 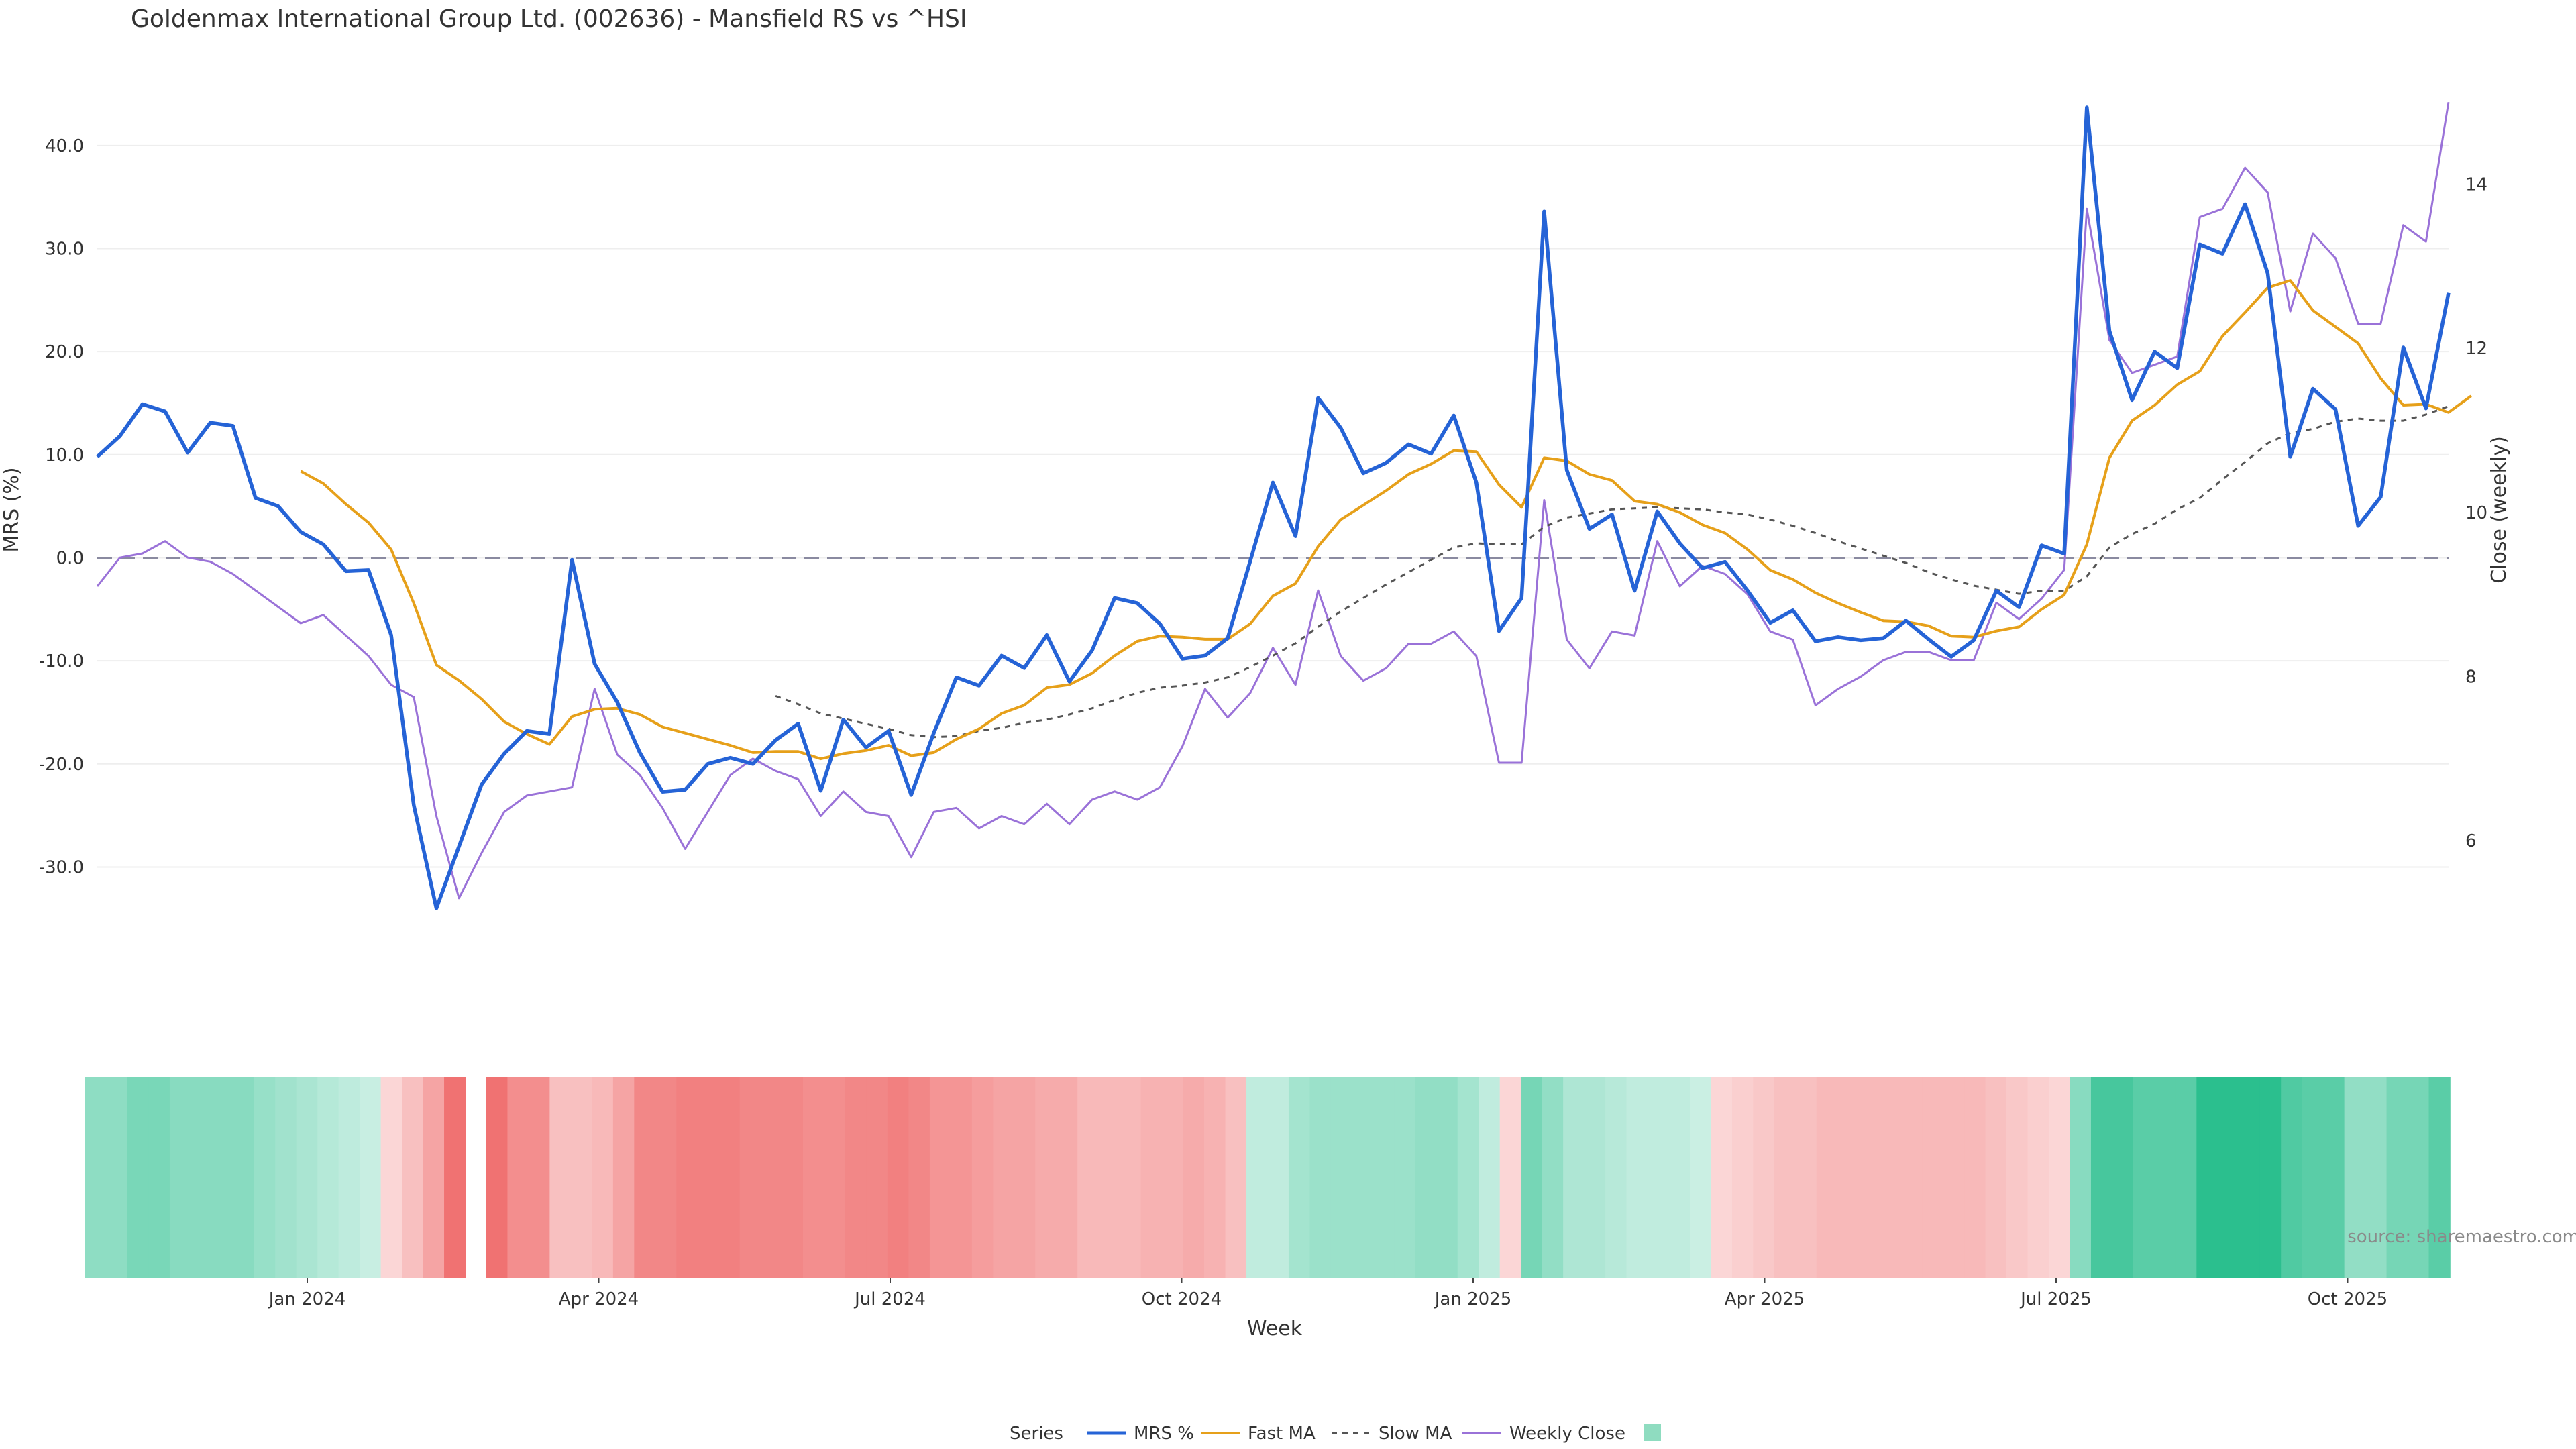 I want to click on x-tick-label: Jul 2025, so click(x=2055, y=1299).